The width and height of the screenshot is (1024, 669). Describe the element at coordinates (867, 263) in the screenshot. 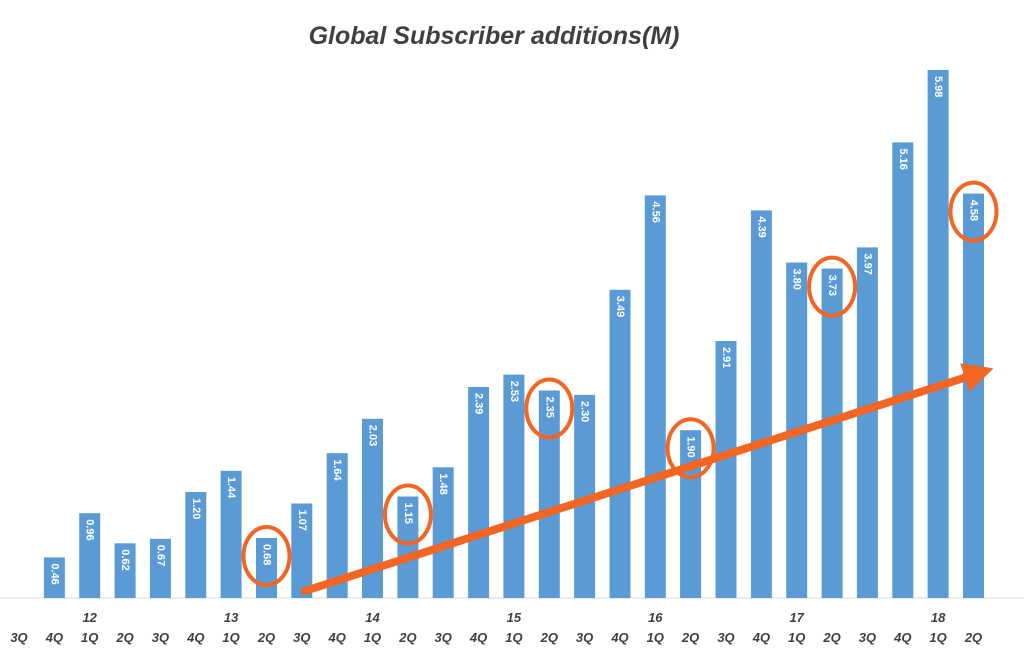

I see `bar-value-label: 3.97` at that location.